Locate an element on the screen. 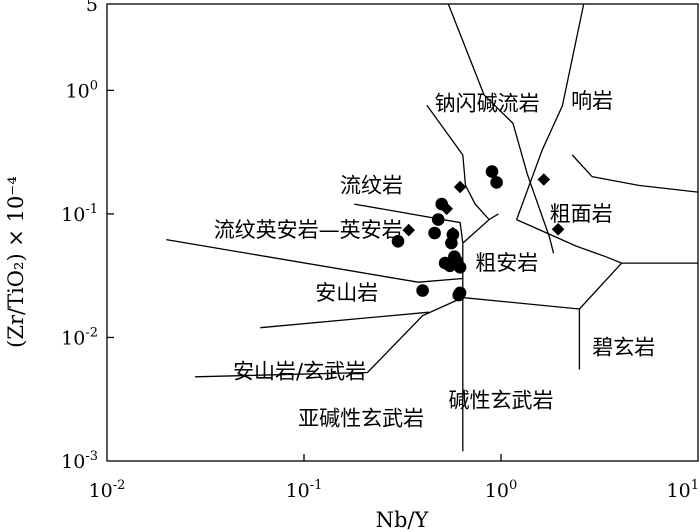  data-points is located at coordinates (478, 233).